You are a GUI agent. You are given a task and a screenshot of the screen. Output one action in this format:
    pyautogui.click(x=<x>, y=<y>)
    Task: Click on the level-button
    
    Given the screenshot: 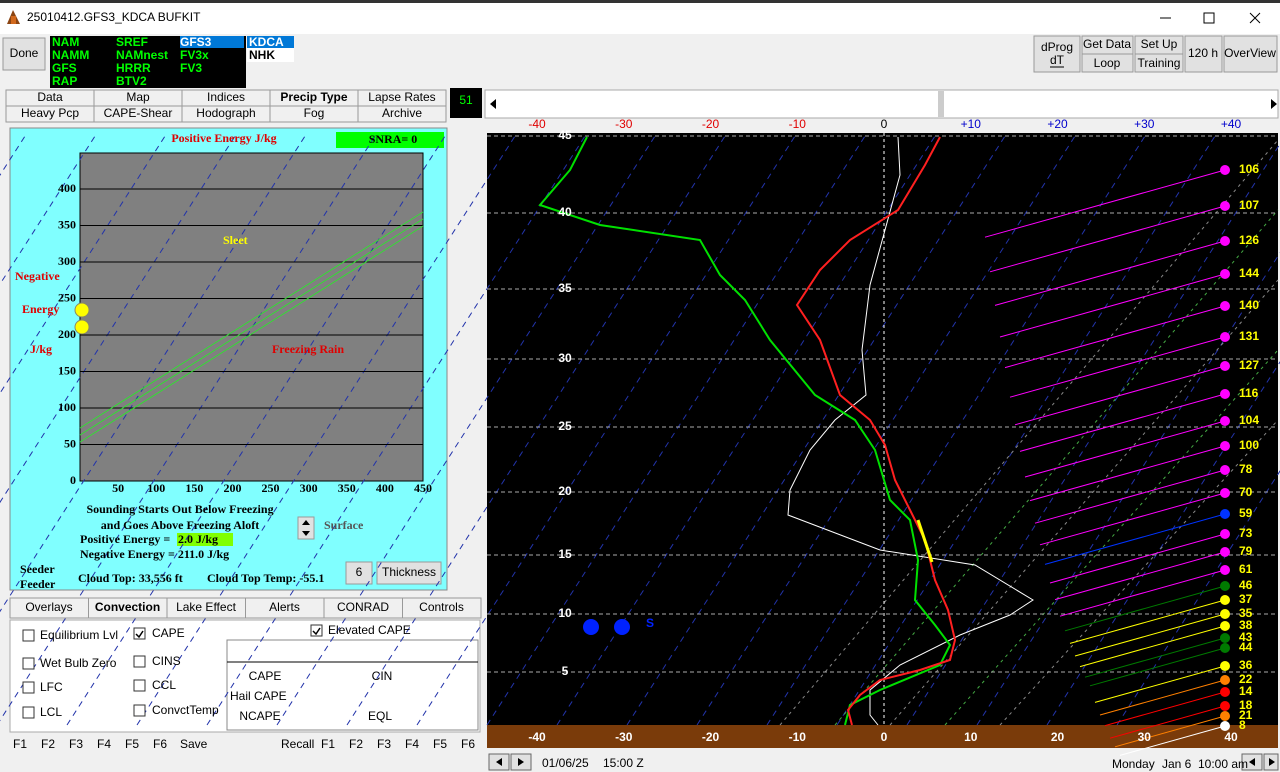 What is the action you would take?
    pyautogui.click(x=359, y=573)
    